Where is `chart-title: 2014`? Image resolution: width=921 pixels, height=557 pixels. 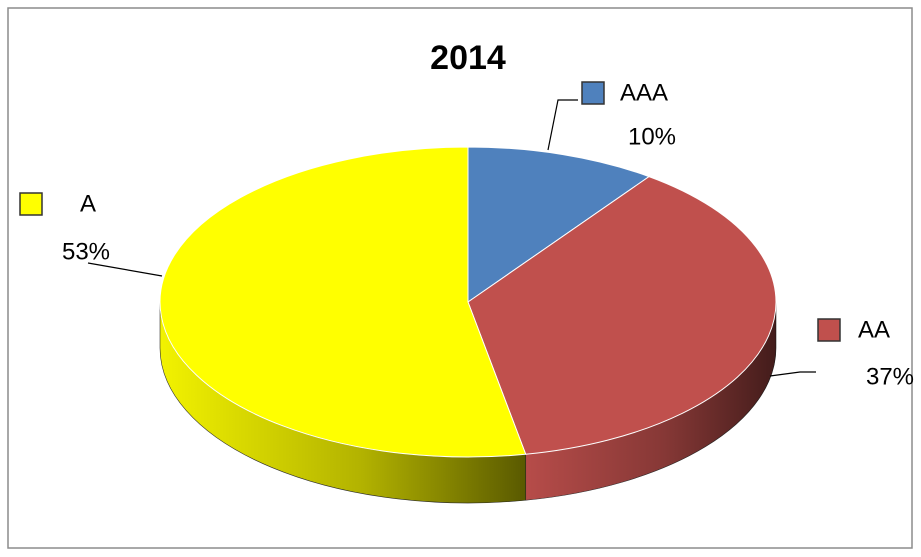
chart-title: 2014 is located at coordinates (468, 58).